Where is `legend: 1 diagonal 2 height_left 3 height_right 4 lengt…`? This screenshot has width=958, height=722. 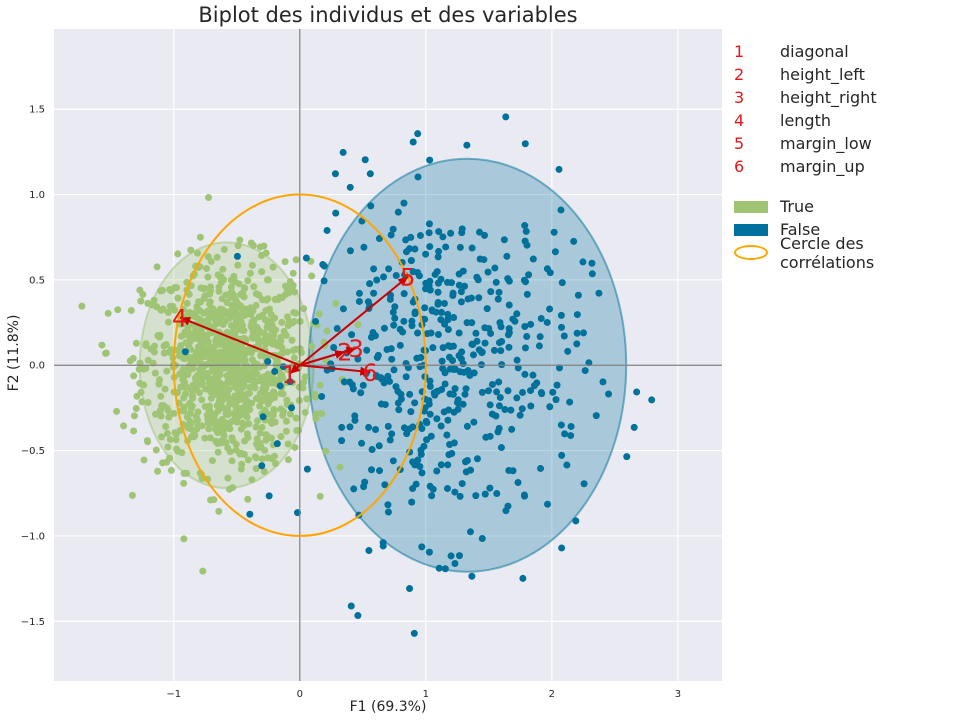
legend: 1 diagonal 2 height_left 3 height_right 4 lengt… is located at coordinates (845, 156).